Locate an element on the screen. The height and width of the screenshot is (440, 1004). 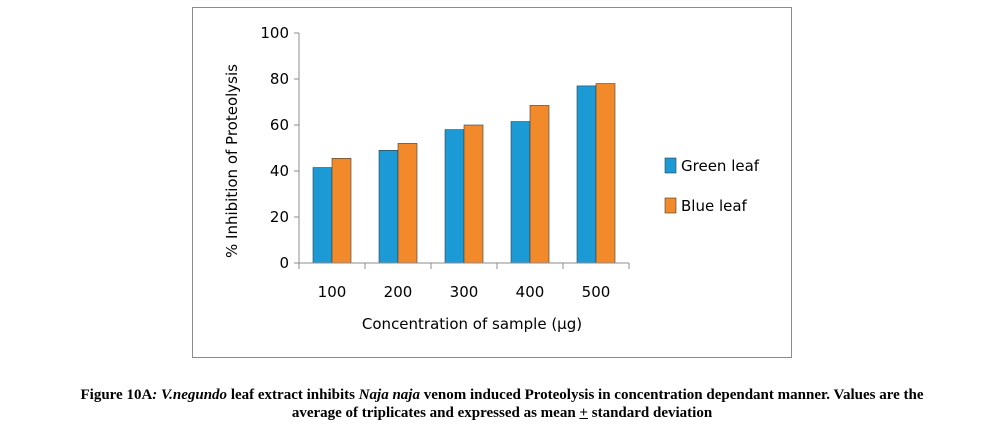
legend-label: Blue leaf is located at coordinates (714, 206).